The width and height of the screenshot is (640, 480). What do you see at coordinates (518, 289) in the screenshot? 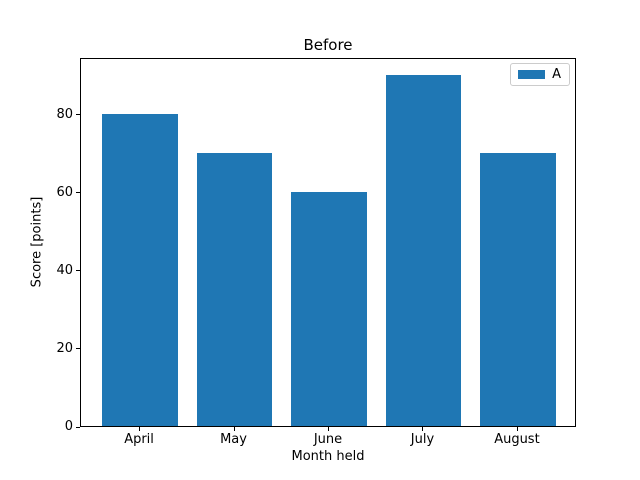
I see `bar-august` at bounding box center [518, 289].